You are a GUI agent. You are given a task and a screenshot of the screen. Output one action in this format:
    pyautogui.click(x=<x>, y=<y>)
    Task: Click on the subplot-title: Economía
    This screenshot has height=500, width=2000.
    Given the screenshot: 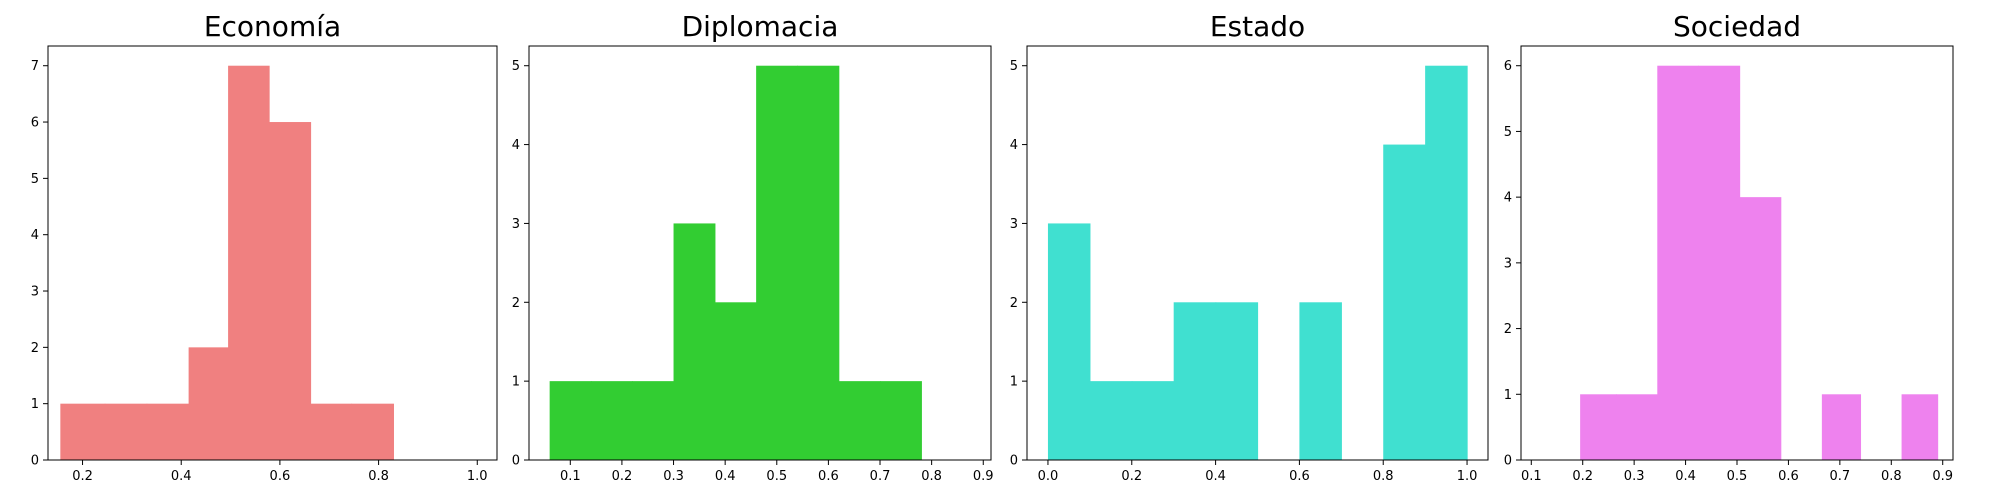 What is the action you would take?
    pyautogui.click(x=272, y=26)
    